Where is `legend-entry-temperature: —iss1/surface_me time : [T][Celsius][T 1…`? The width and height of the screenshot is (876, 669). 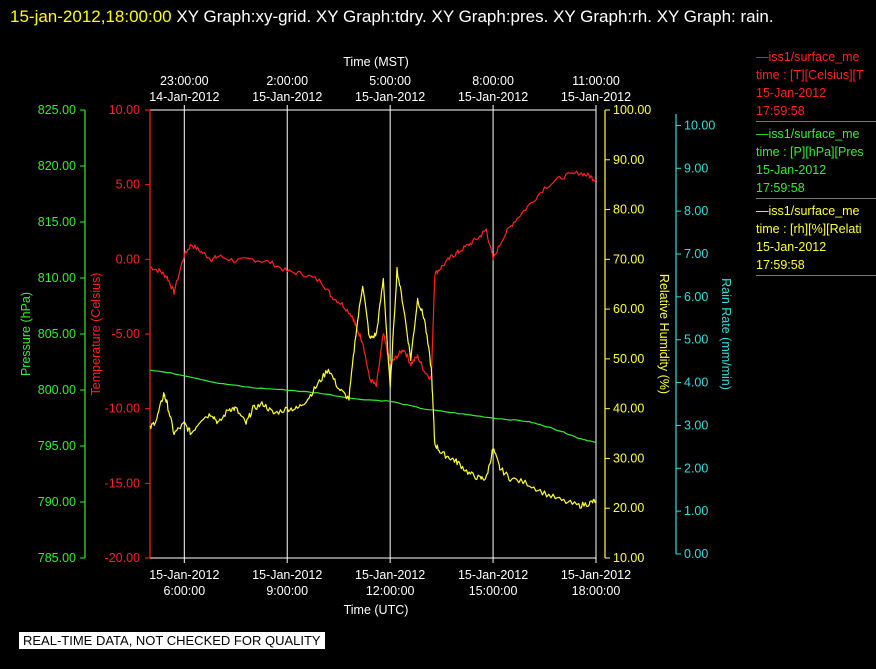
legend-entry-temperature: —iss1/surface_me time : [T][Celsius][T 1… is located at coordinates (816, 85).